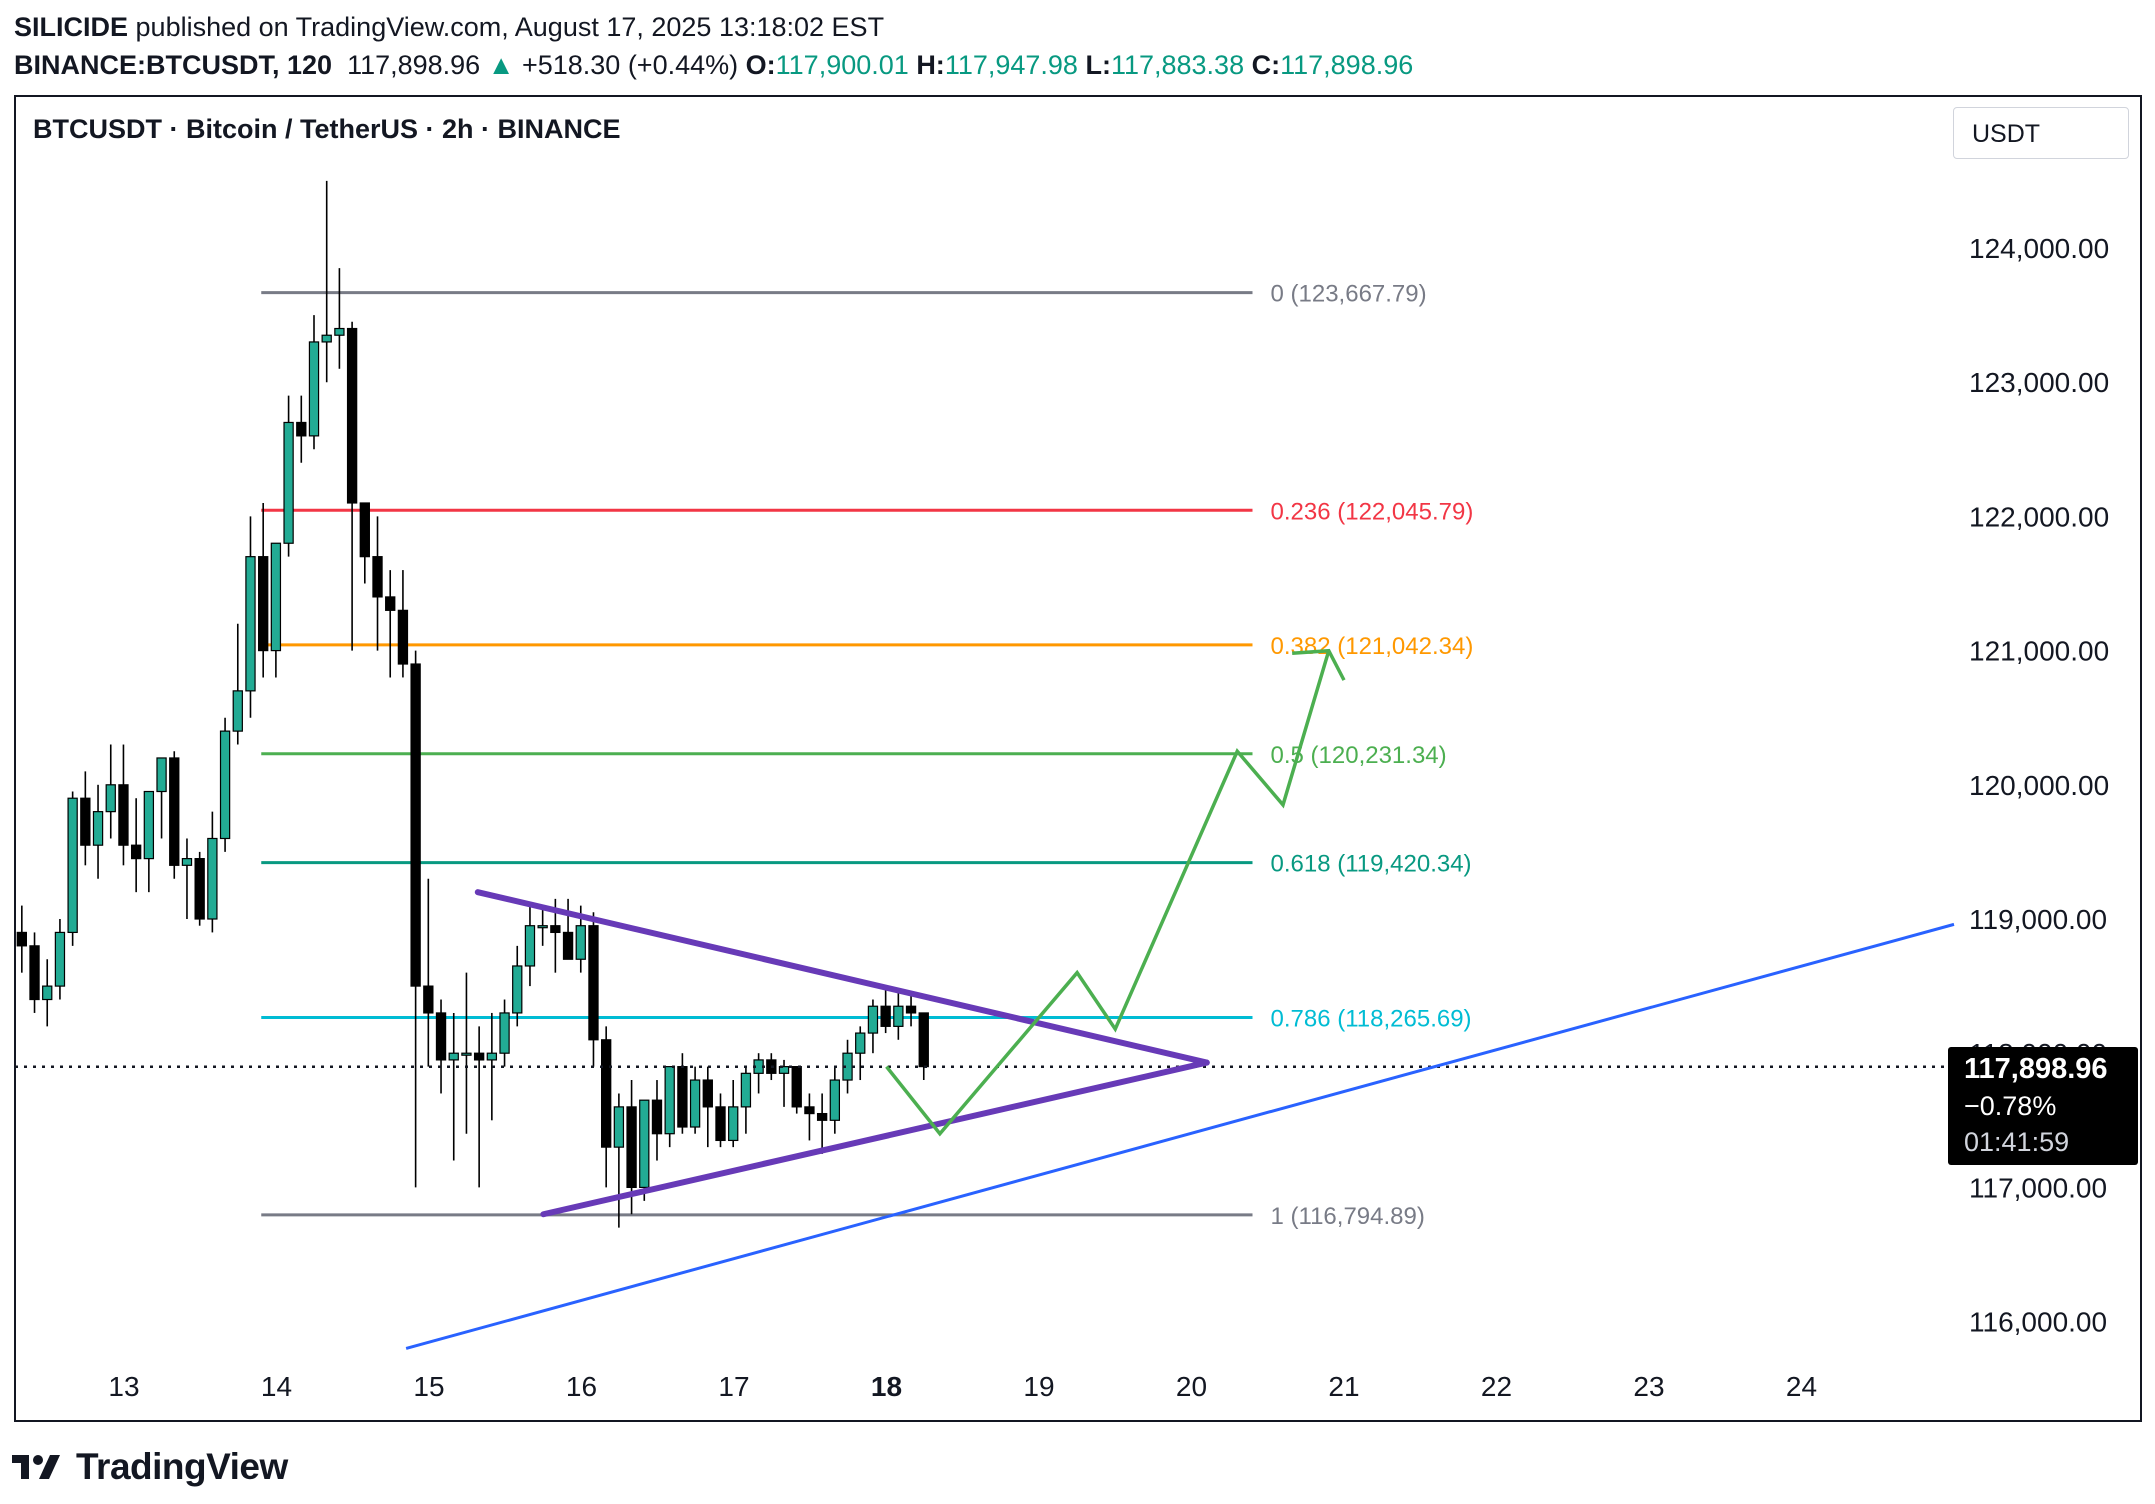  Describe the element at coordinates (2041, 133) in the screenshot. I see `currency-button: USDT` at that location.